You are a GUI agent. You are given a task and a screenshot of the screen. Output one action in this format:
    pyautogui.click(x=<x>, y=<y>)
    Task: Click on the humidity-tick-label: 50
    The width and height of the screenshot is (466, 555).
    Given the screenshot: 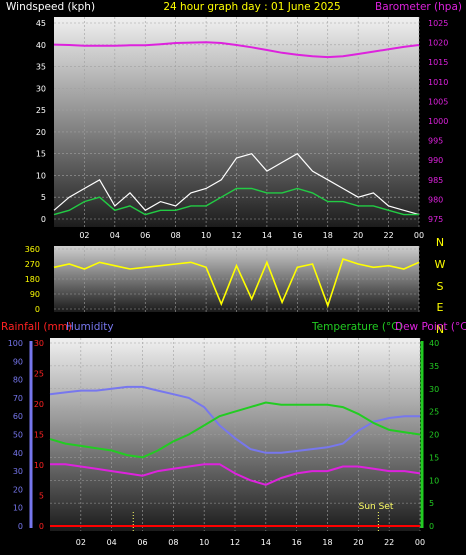 What is the action you would take?
    pyautogui.click(x=18, y=435)
    